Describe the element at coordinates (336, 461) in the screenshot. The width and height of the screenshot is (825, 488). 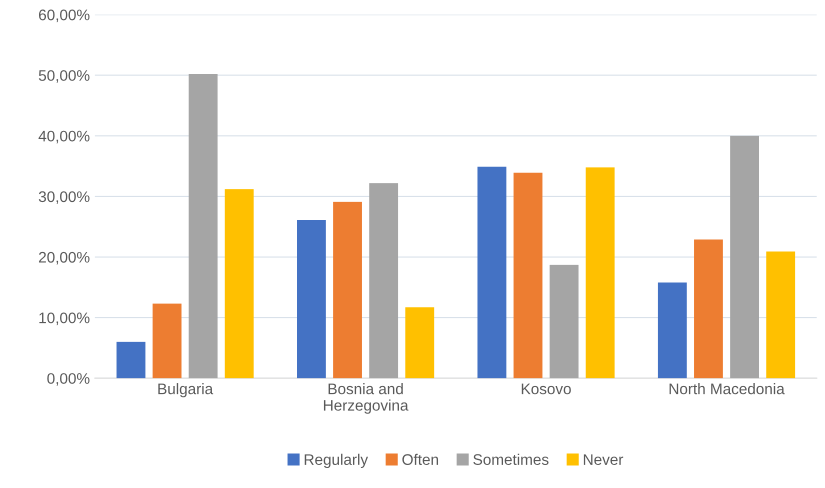
I see `legend-label: Regularly` at that location.